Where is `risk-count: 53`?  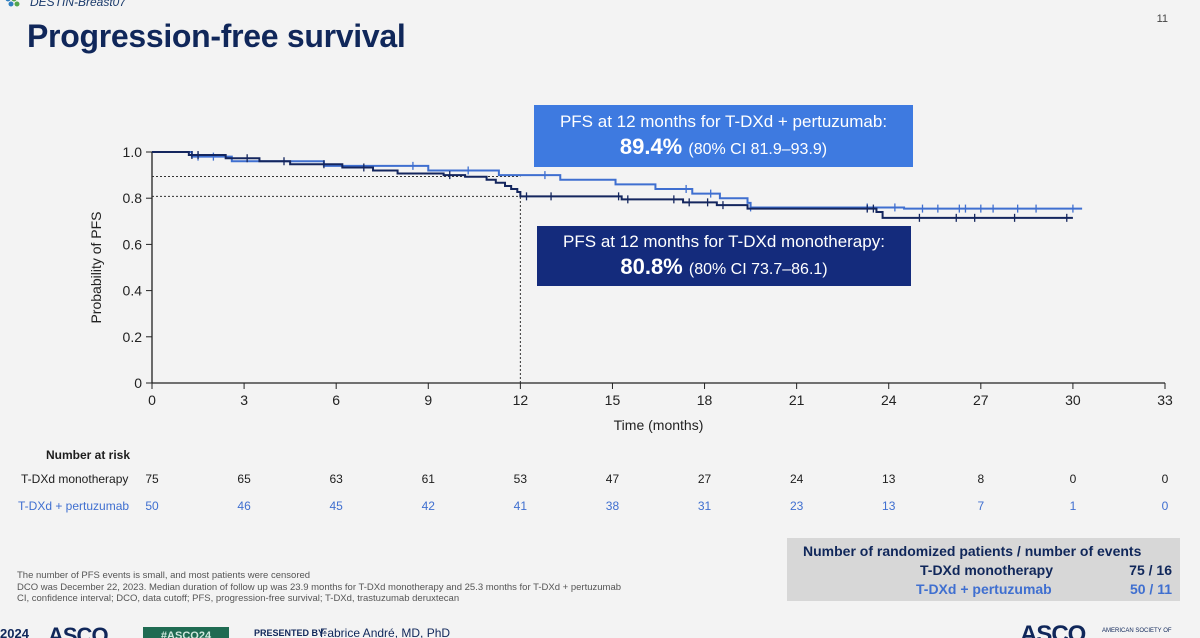
risk-count: 53 is located at coordinates (520, 479).